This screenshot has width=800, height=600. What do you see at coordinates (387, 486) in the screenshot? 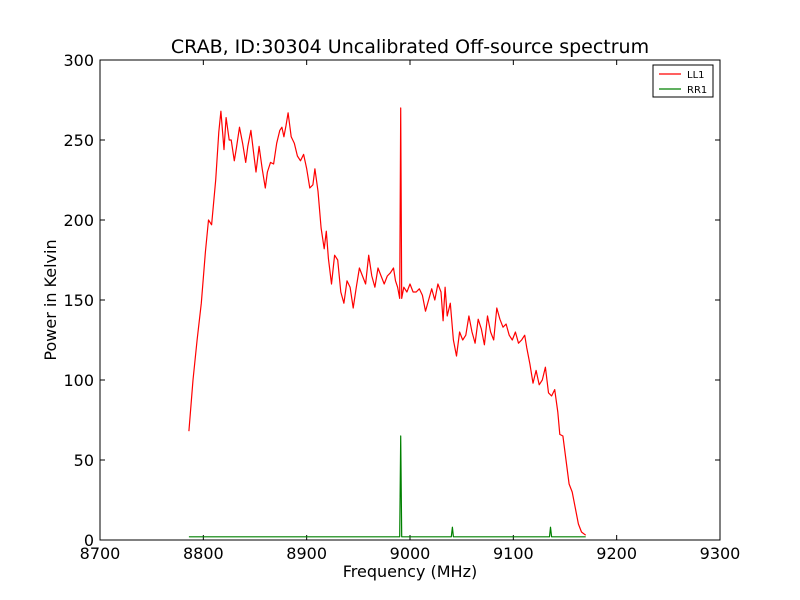
I see `series-line-rr1` at bounding box center [387, 486].